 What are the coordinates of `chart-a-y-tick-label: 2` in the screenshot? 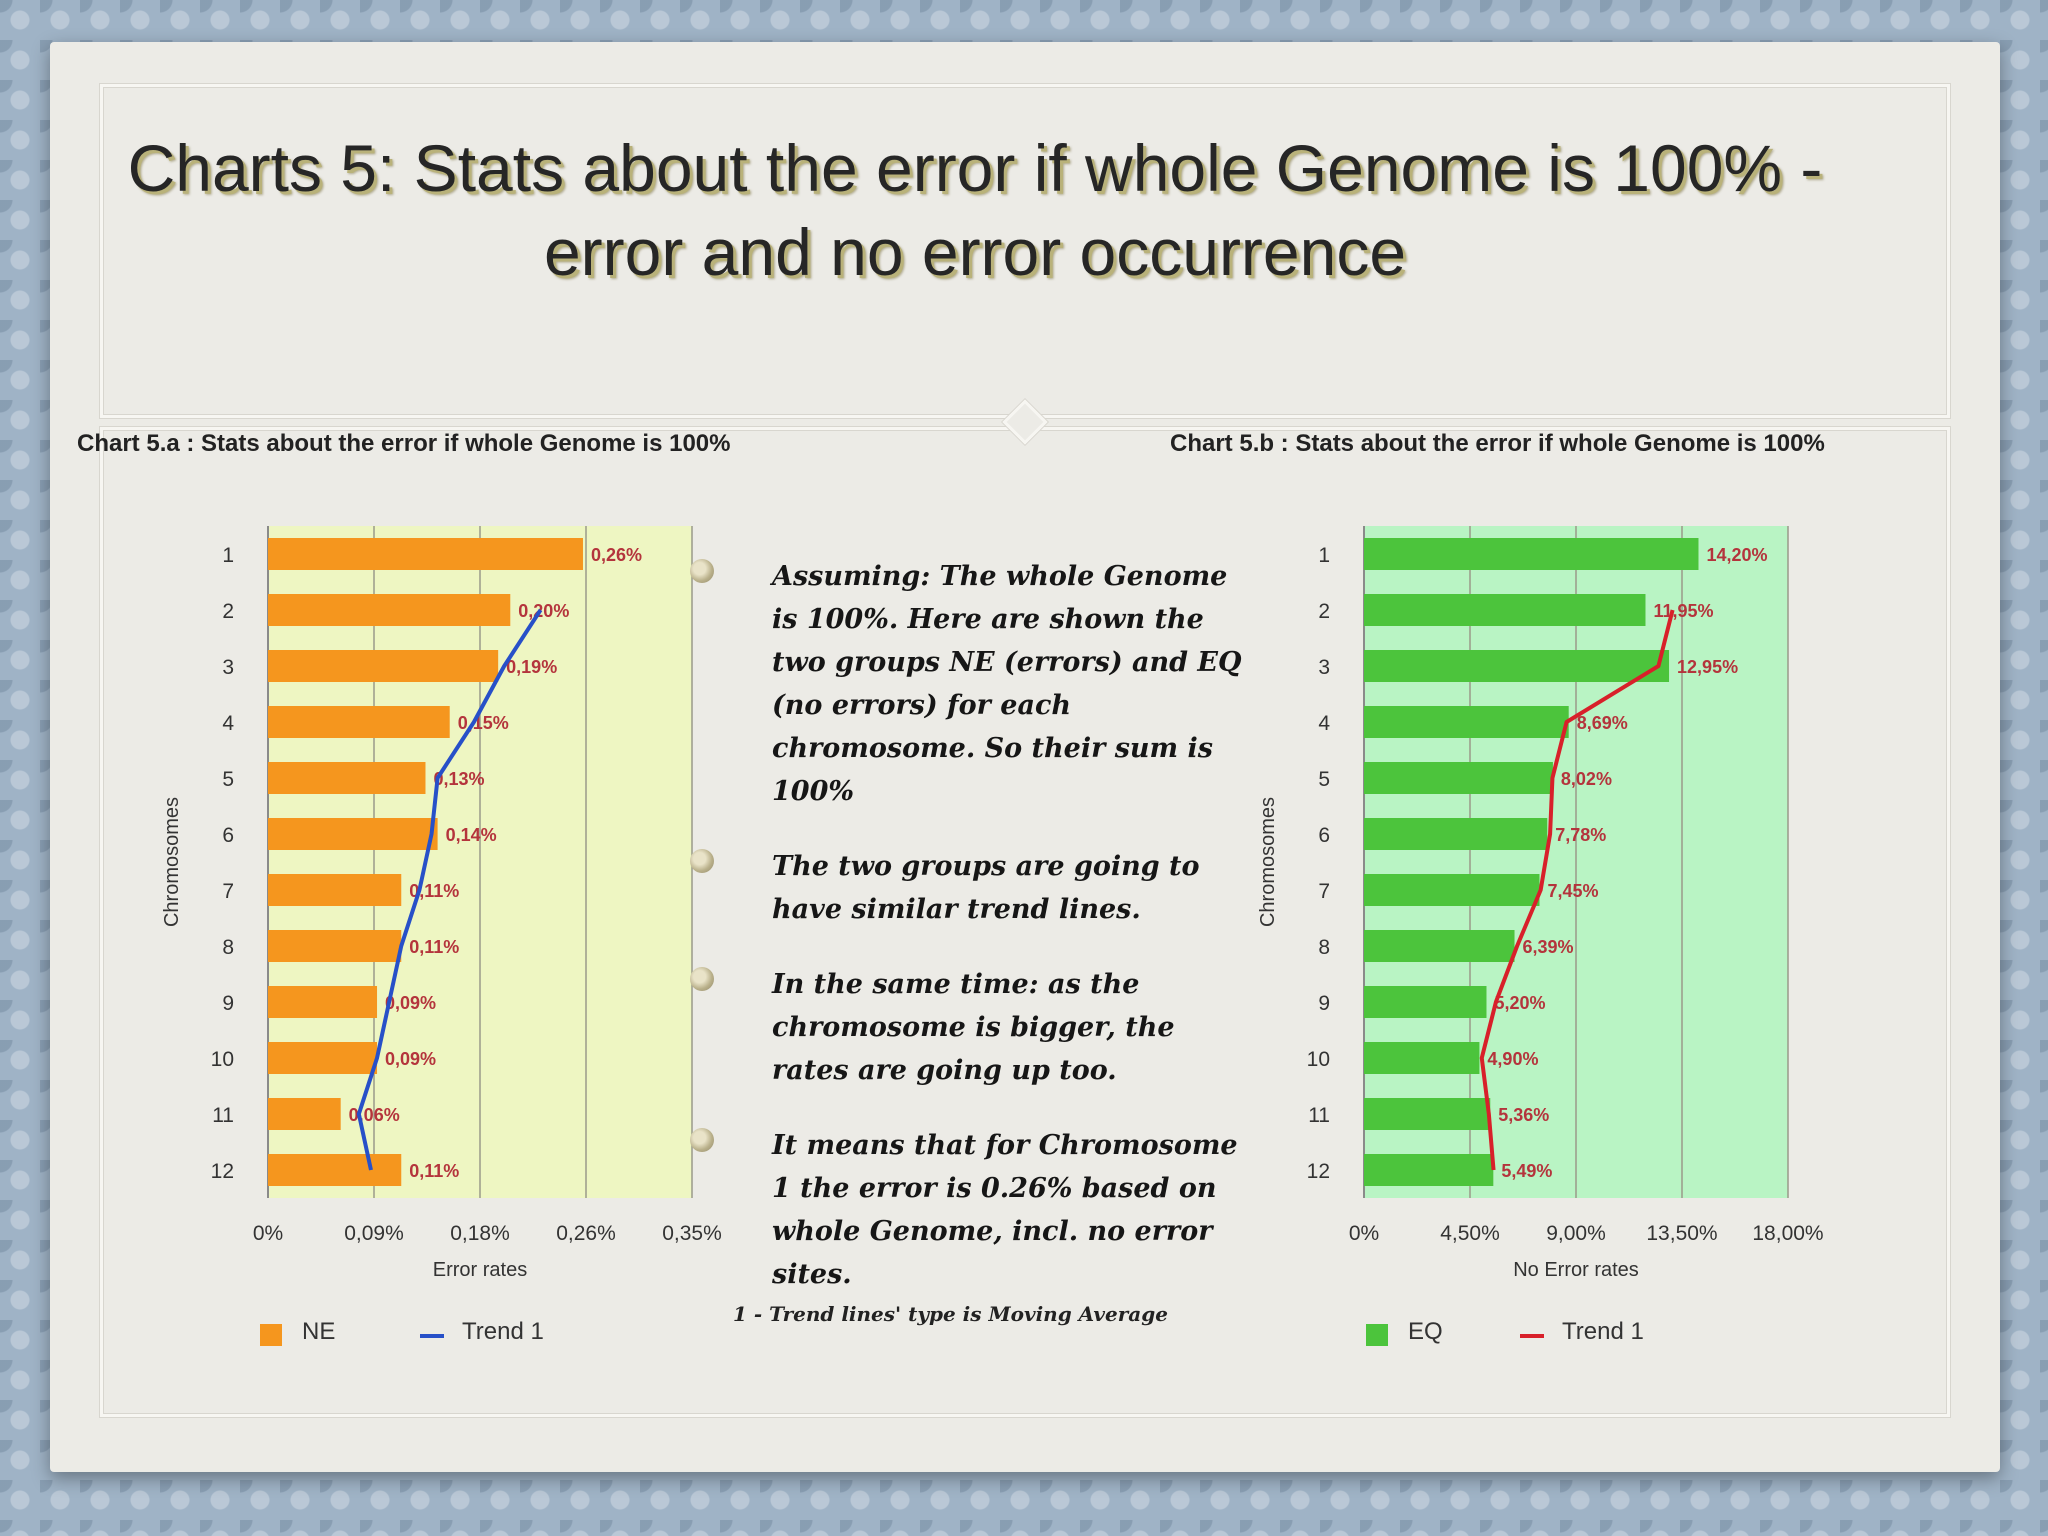 It's located at (228, 611).